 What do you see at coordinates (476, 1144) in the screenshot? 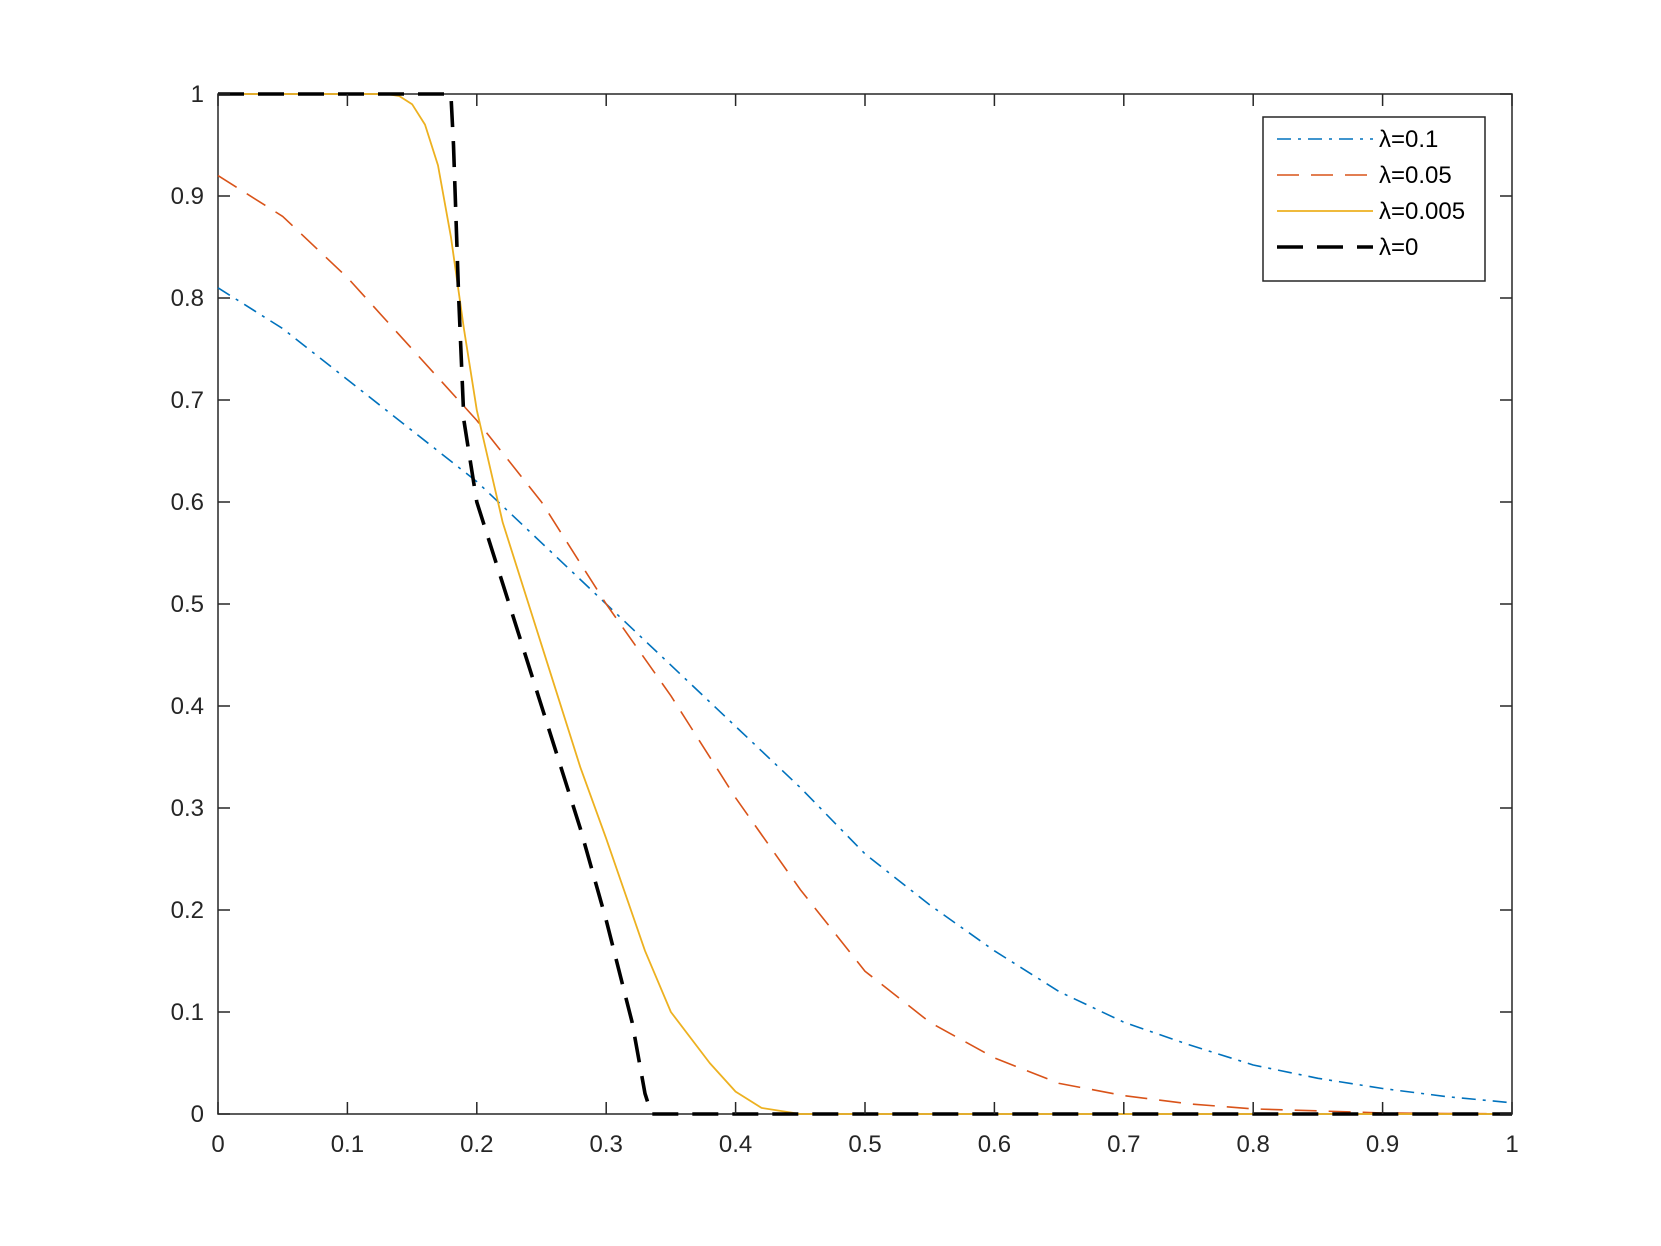
I see `x-tick-label: 0.2` at bounding box center [476, 1144].